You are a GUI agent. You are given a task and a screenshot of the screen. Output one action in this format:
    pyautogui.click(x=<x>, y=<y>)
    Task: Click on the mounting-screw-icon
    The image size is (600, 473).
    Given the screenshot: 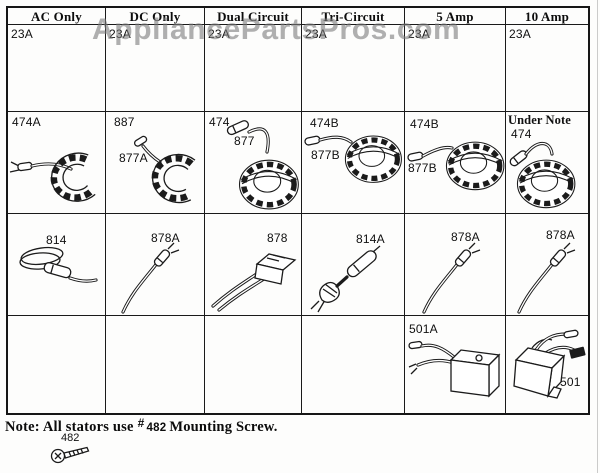 What is the action you would take?
    pyautogui.click(x=70, y=455)
    